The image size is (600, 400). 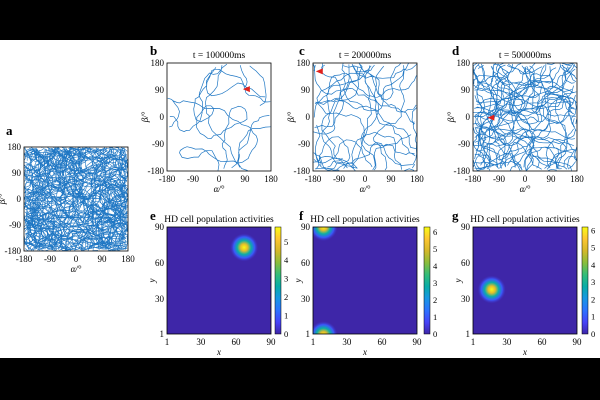 What do you see at coordinates (300, 20) in the screenshot?
I see `top-letterbox-band` at bounding box center [300, 20].